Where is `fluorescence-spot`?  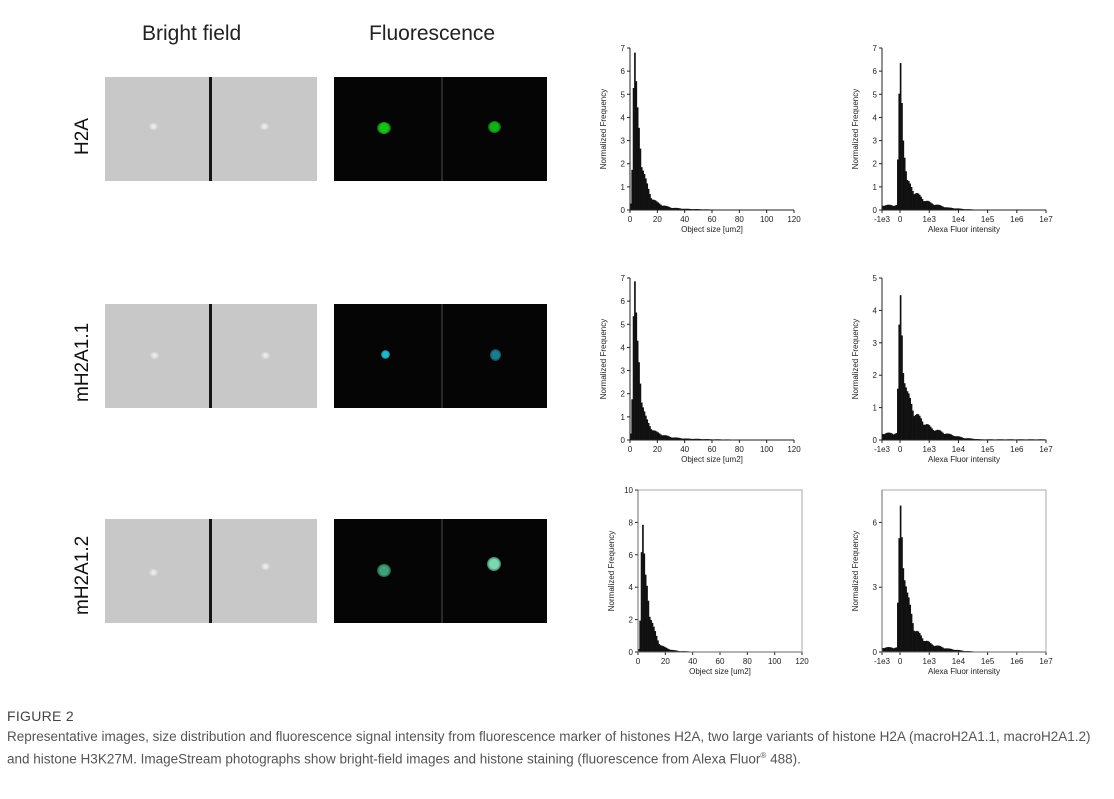 fluorescence-spot is located at coordinates (494, 564).